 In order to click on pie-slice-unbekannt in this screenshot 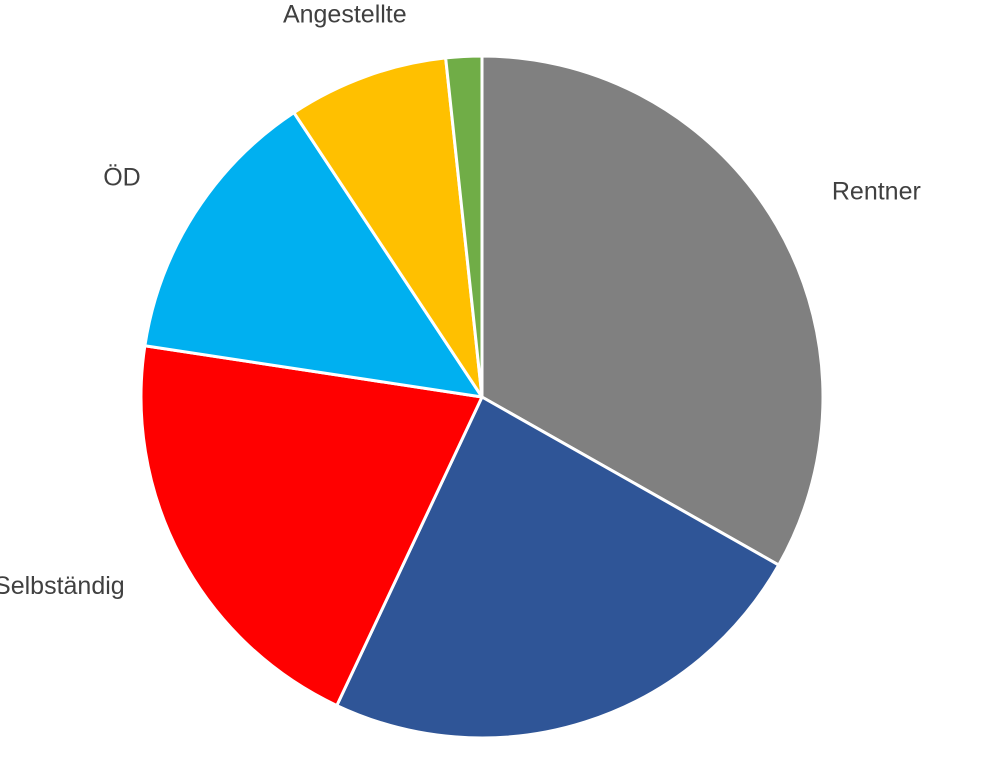, I will do `click(464, 226)`.